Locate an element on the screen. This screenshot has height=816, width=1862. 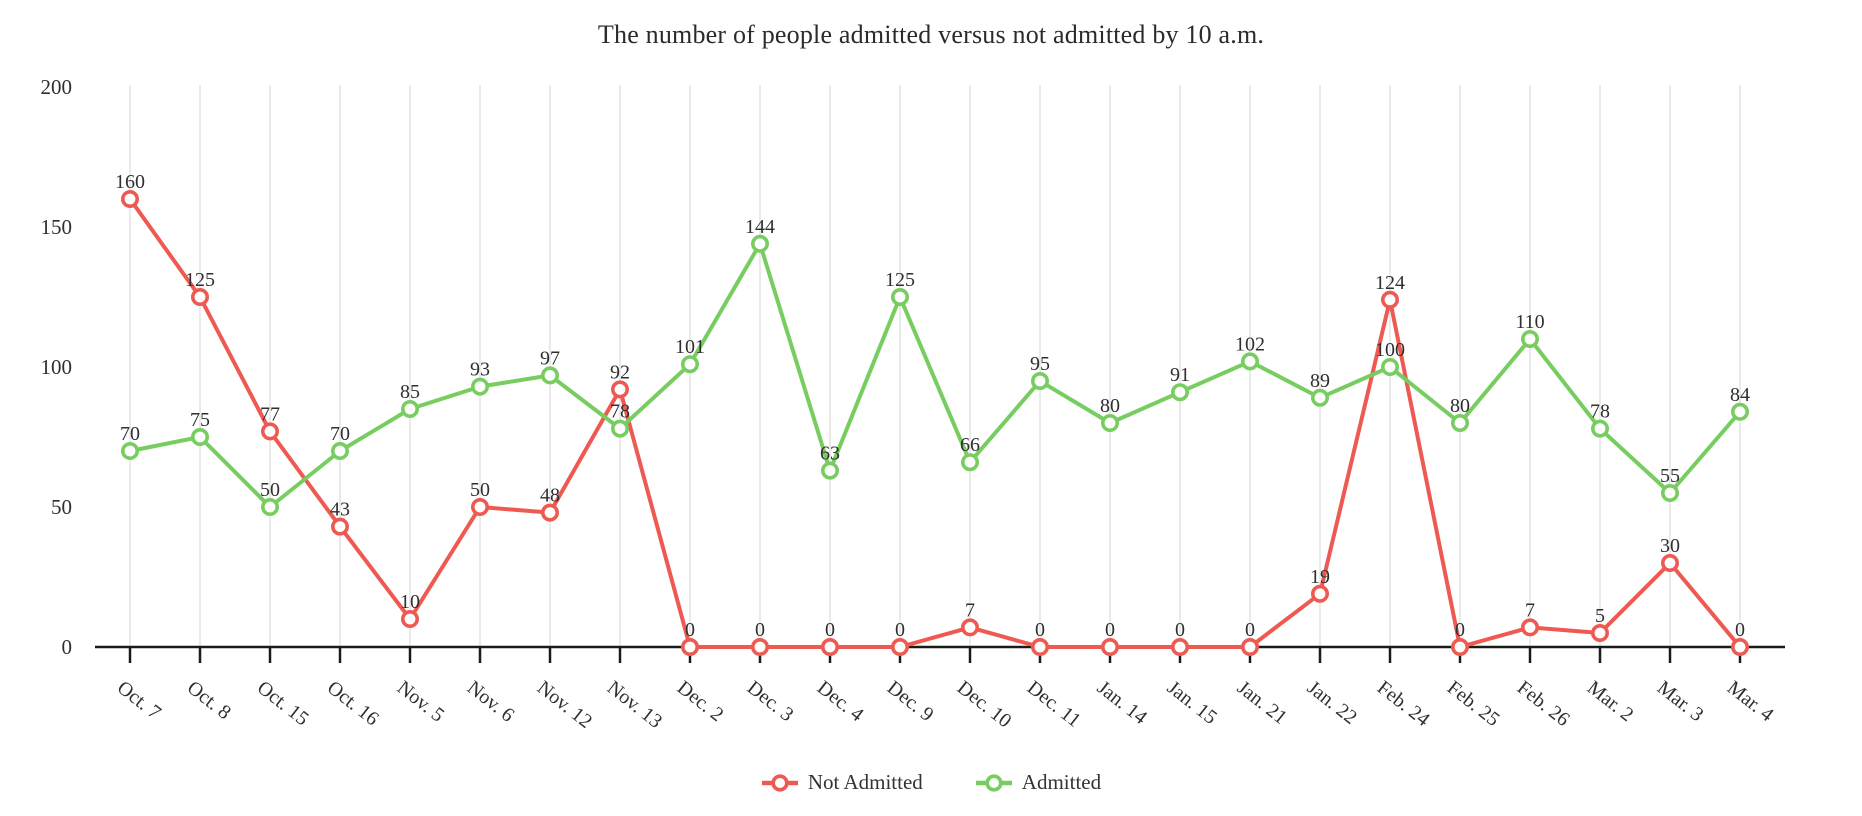
x-tick-label-mar.-2: Mar. 2 is located at coordinates (1610, 701).